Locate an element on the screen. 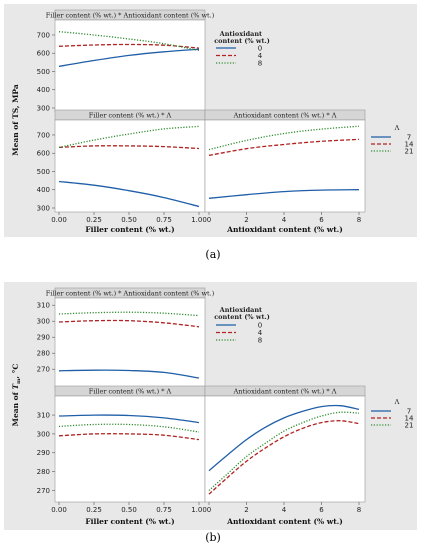 This screenshot has width=427, height=550. b-legend1-label-8: 8 is located at coordinates (260, 340).